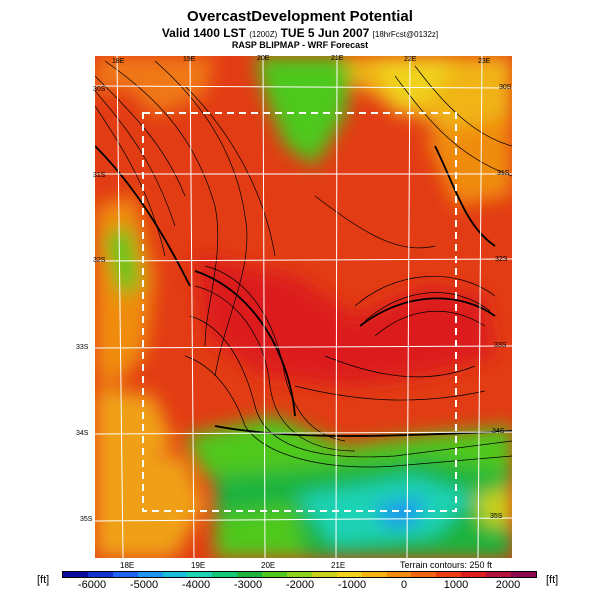  What do you see at coordinates (500, 345) in the screenshot?
I see `lat-label-right: 33S` at bounding box center [500, 345].